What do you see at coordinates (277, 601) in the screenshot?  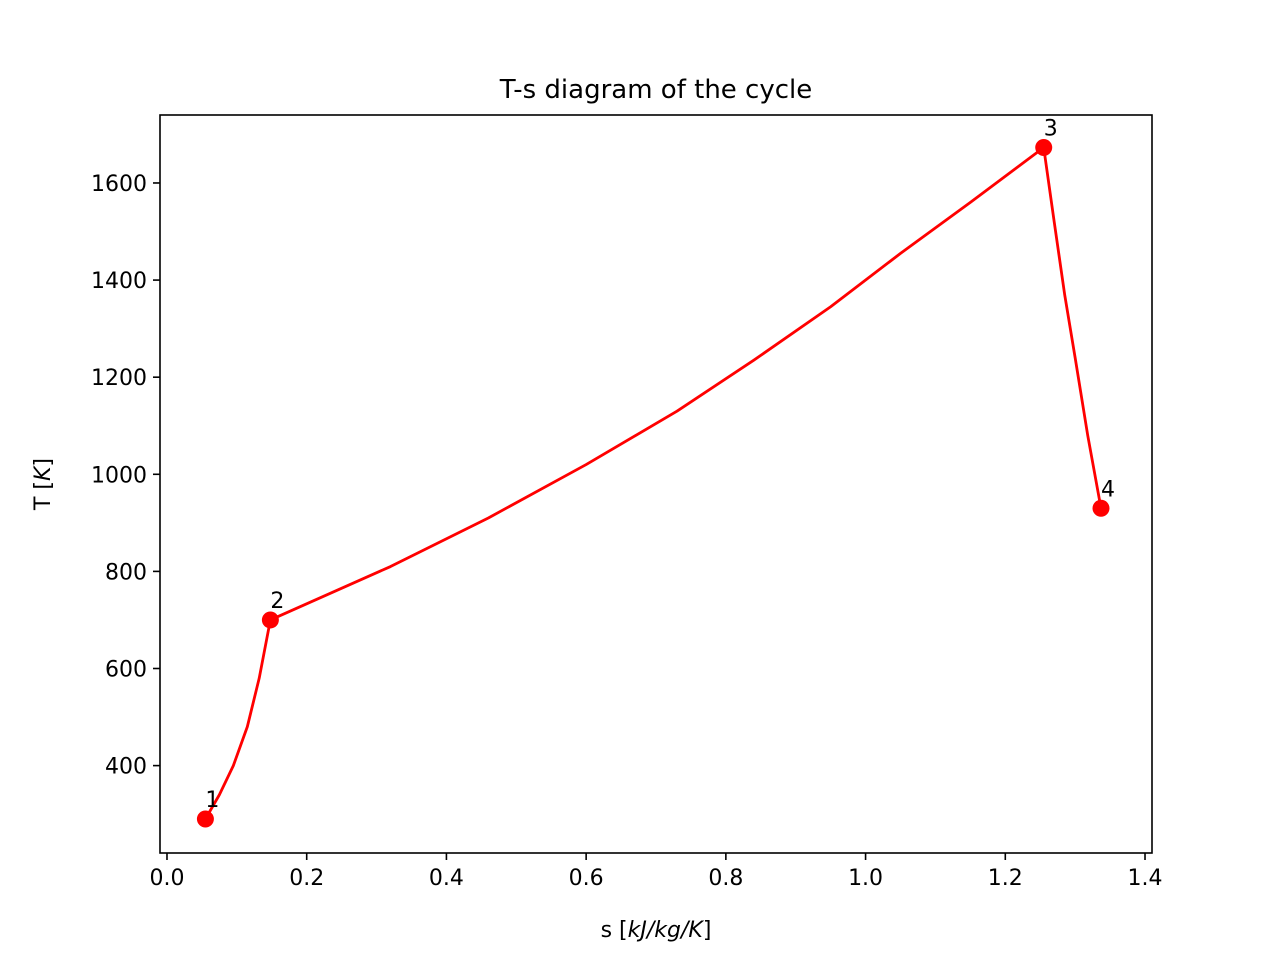 I see `state-point-2-label: 2` at bounding box center [277, 601].